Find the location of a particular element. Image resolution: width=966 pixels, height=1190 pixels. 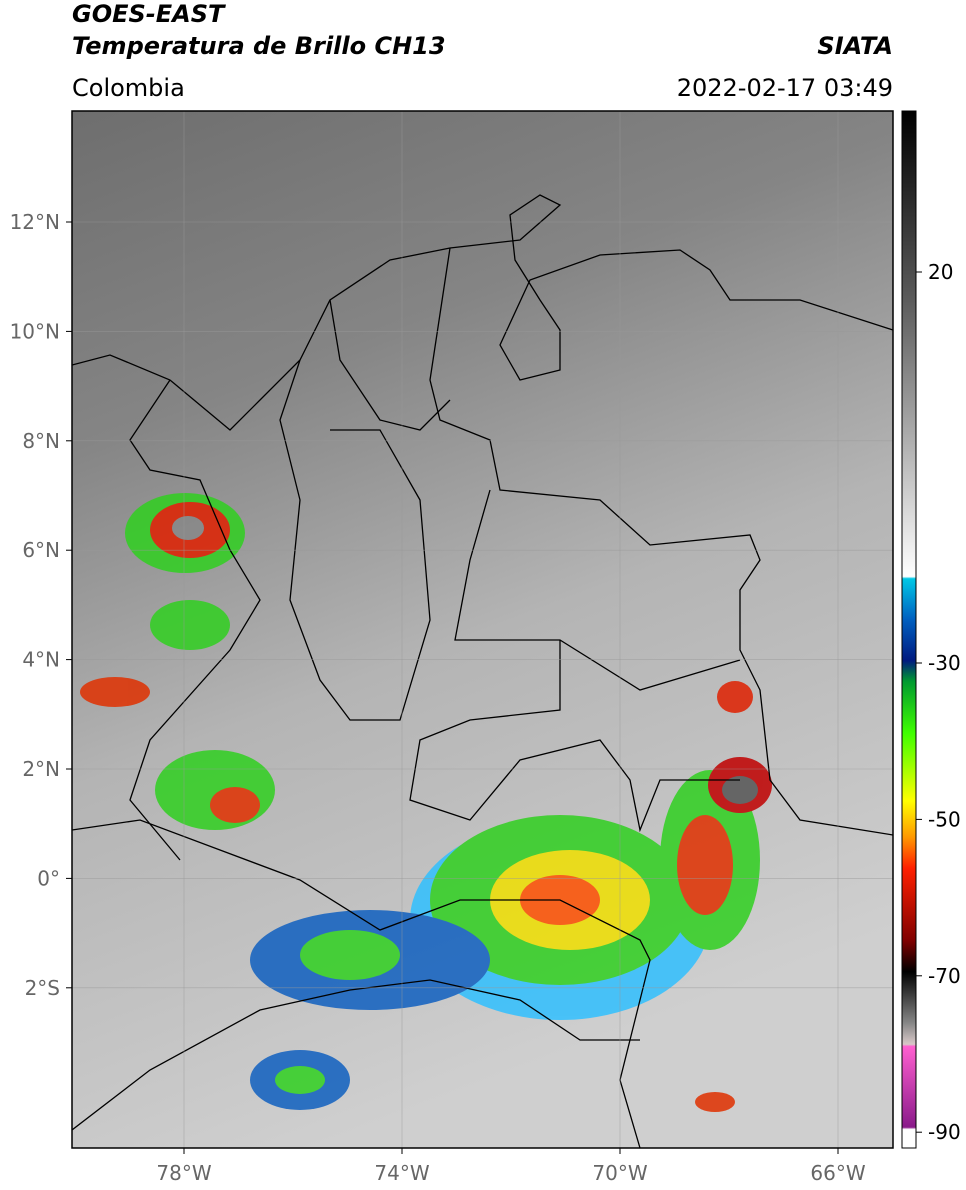

title: GOES-EAST is located at coordinates (149, 14).